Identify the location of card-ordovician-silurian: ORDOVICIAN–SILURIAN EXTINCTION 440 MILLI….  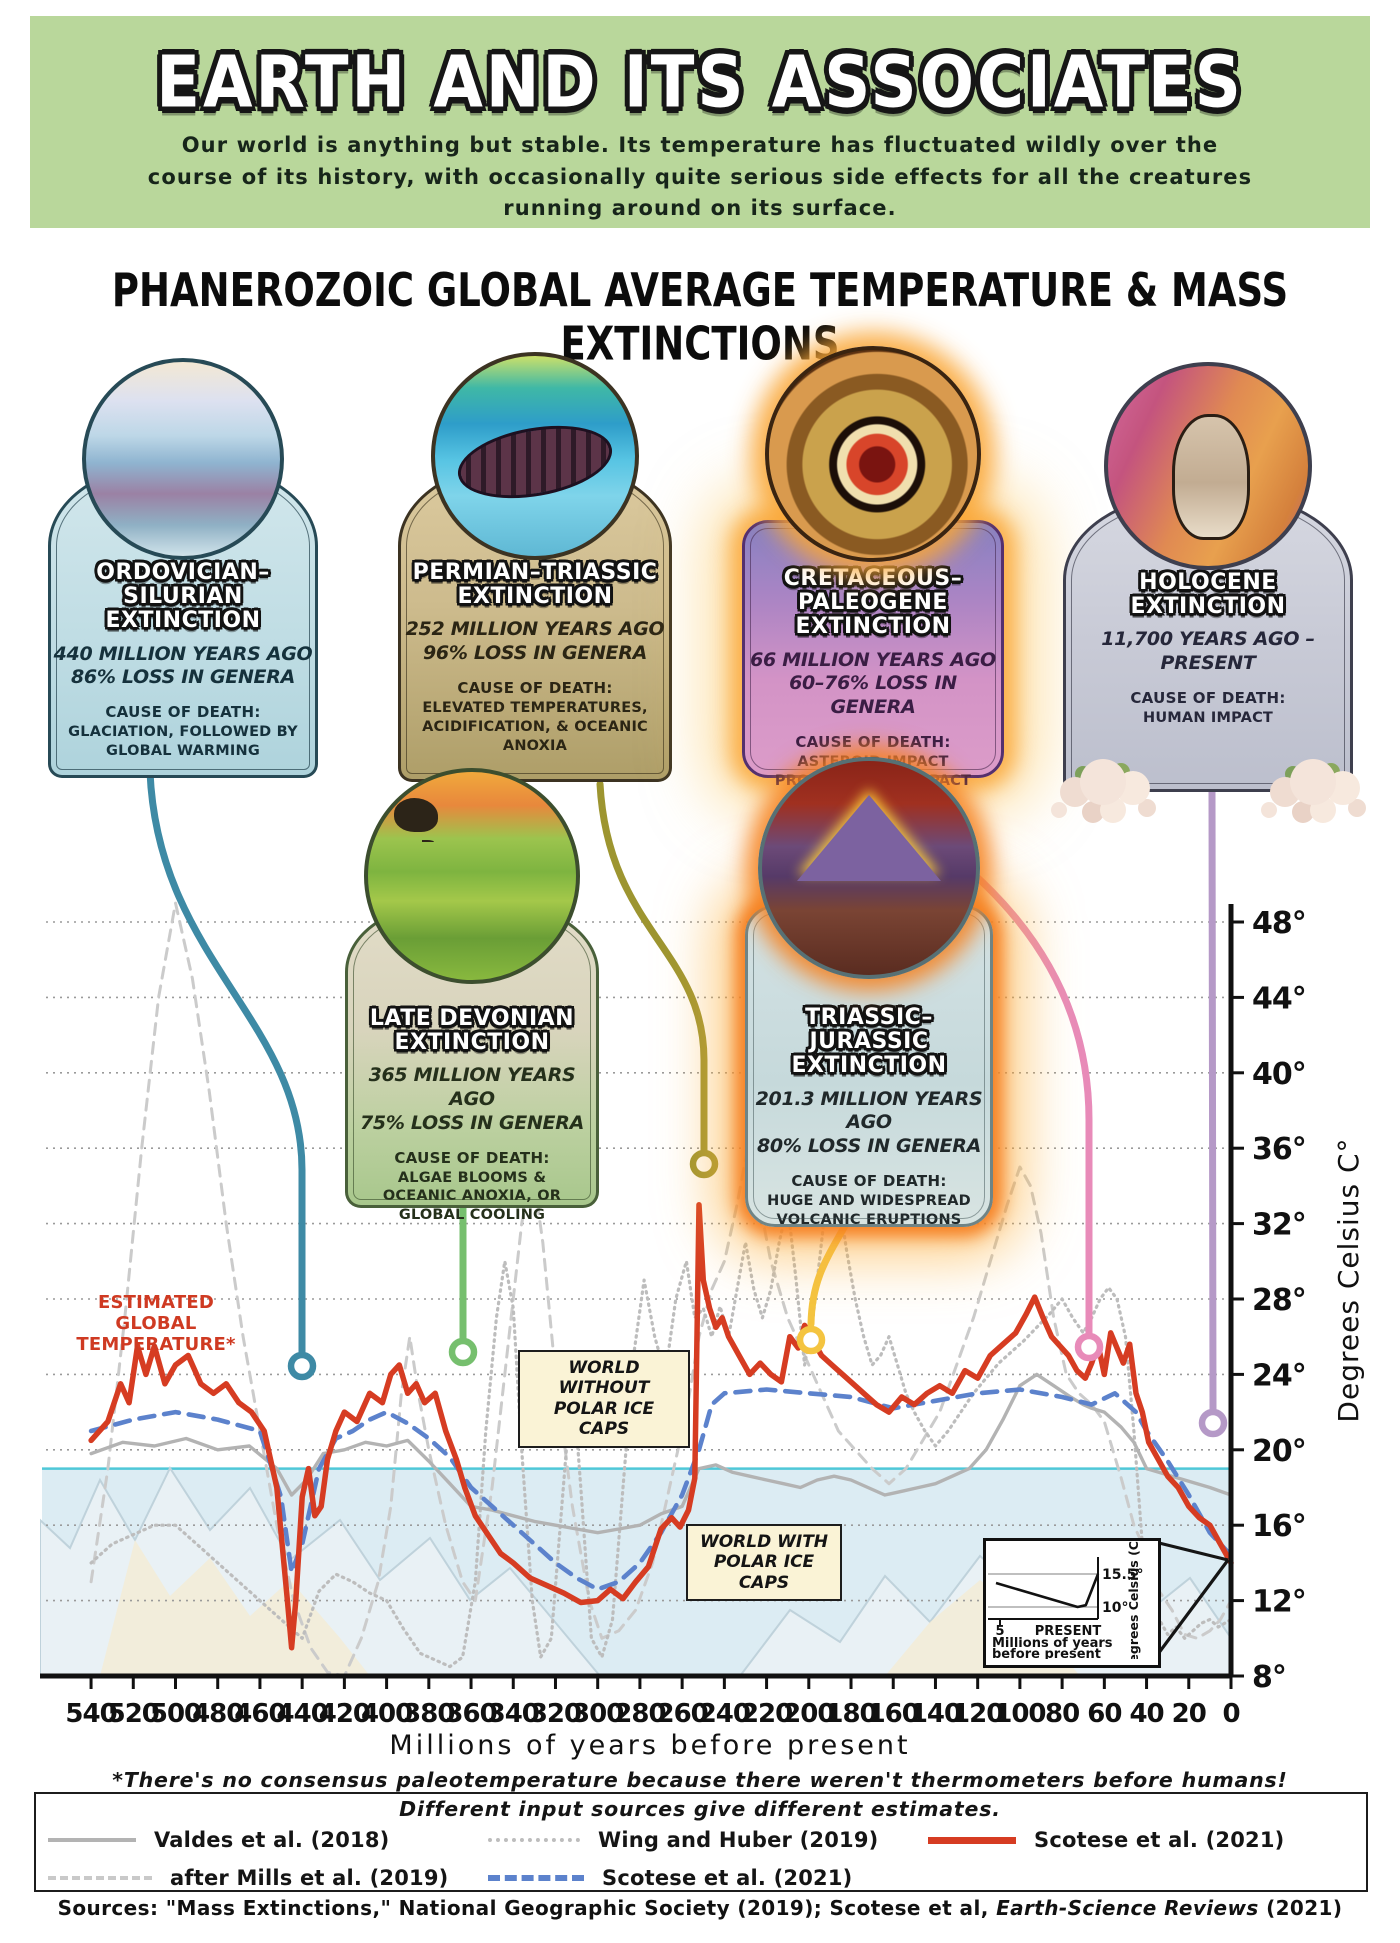
(183, 568).